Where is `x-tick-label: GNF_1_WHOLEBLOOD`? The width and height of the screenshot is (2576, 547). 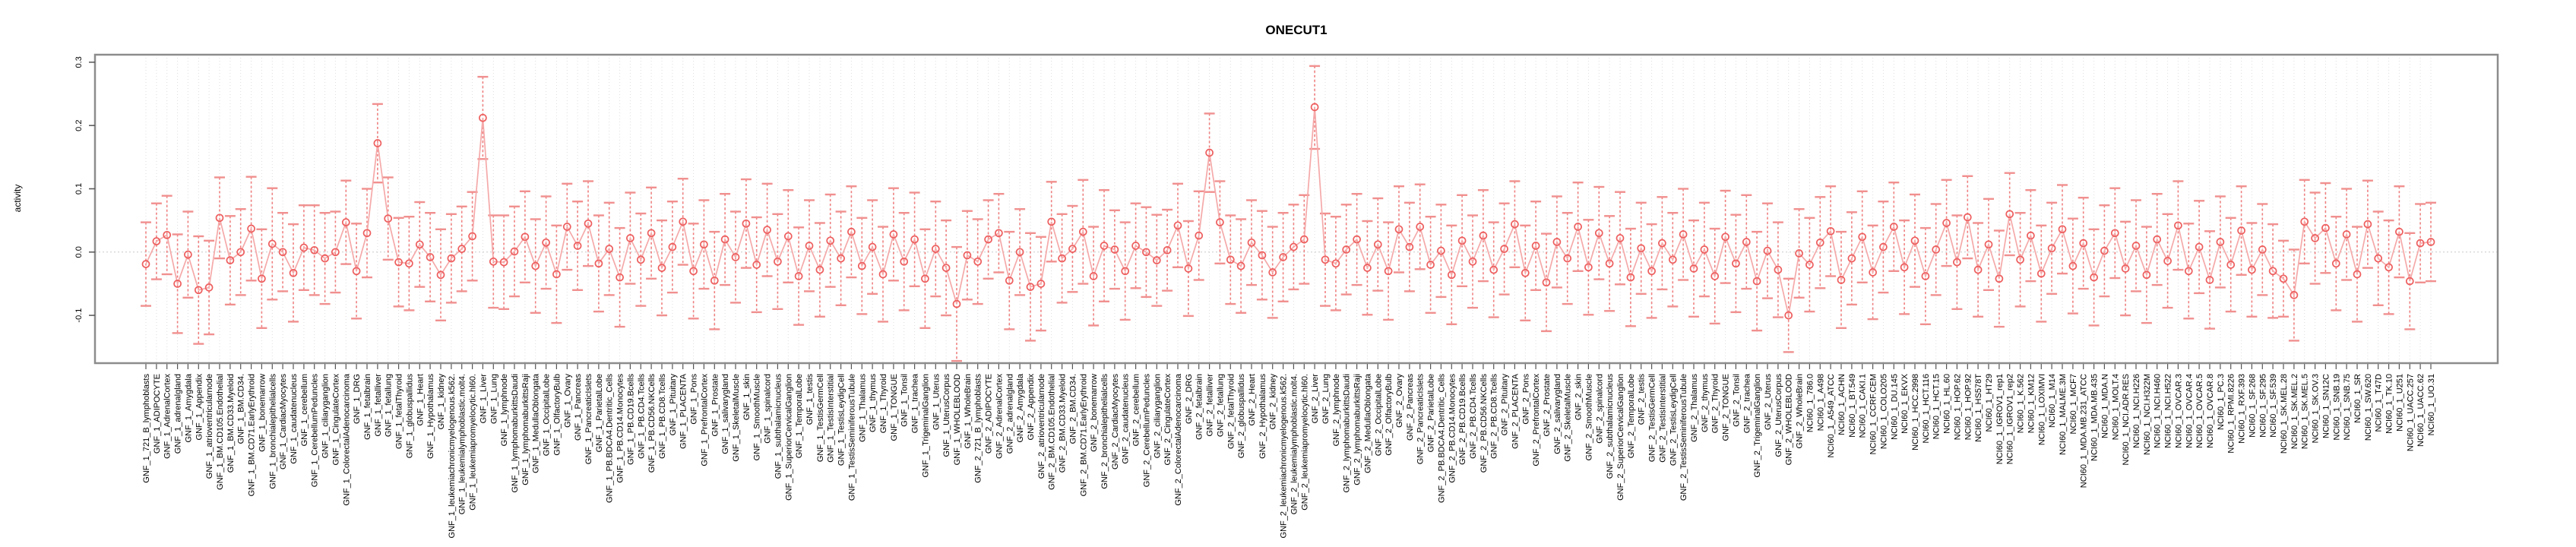 x-tick-label: GNF_1_WHOLEBLOOD is located at coordinates (957, 419).